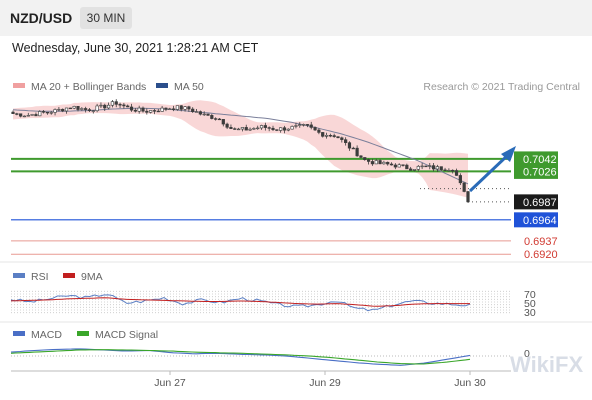 Image resolution: width=592 pixels, height=400 pixels. What do you see at coordinates (40, 277) in the screenshot?
I see `legend-label-rsi: RSI` at bounding box center [40, 277].